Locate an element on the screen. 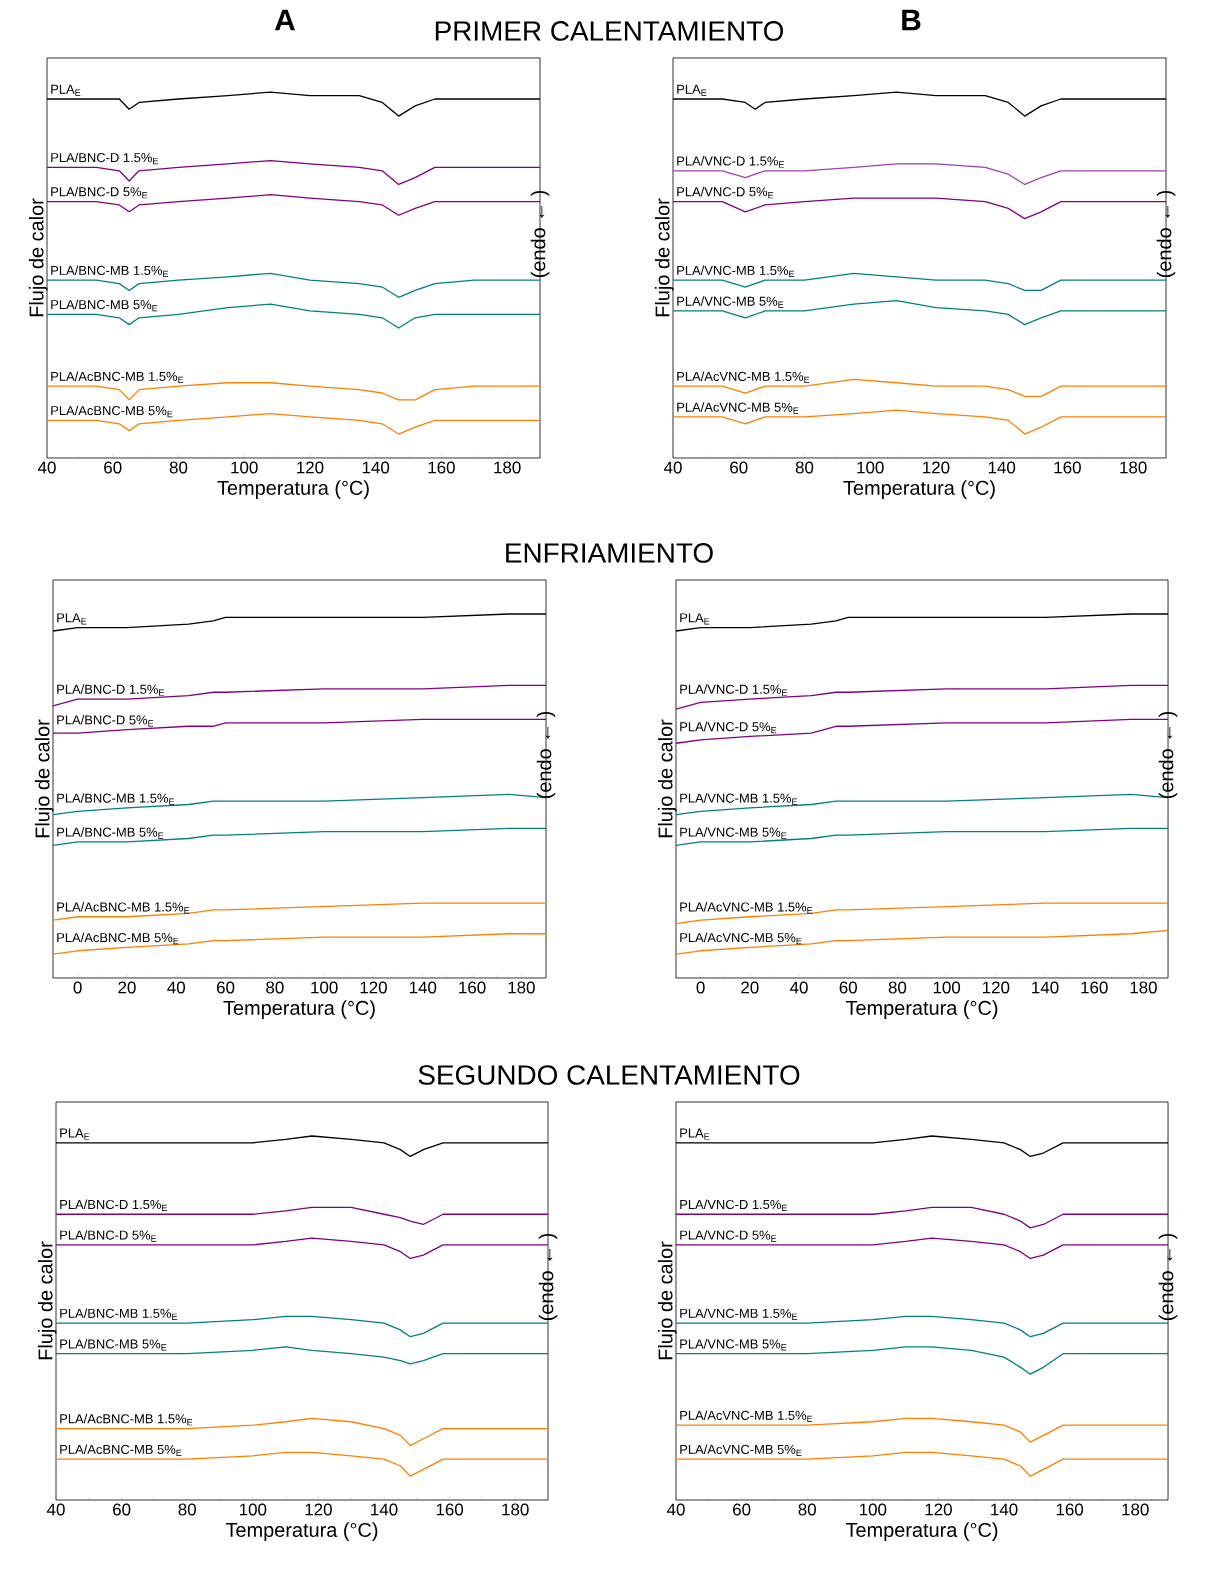  text: PRIMER CALENTAMIENTO is located at coordinates (609, 31).